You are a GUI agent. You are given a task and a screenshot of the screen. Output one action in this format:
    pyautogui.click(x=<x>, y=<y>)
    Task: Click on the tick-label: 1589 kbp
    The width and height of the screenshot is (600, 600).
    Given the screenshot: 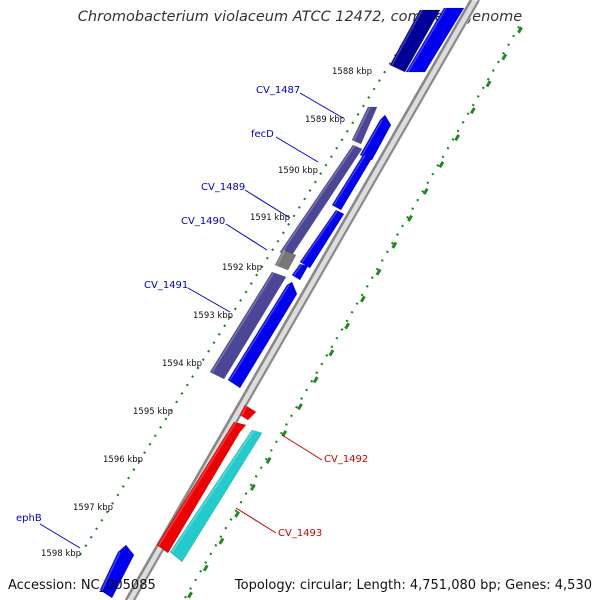 What is the action you would take?
    pyautogui.click(x=325, y=120)
    